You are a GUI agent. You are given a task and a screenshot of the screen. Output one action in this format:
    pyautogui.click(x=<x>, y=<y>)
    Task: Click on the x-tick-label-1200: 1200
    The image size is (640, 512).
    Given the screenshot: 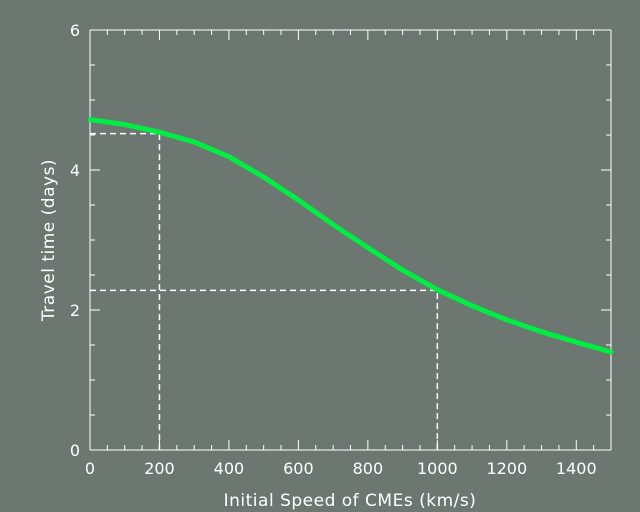 What is the action you would take?
    pyautogui.click(x=506, y=468)
    